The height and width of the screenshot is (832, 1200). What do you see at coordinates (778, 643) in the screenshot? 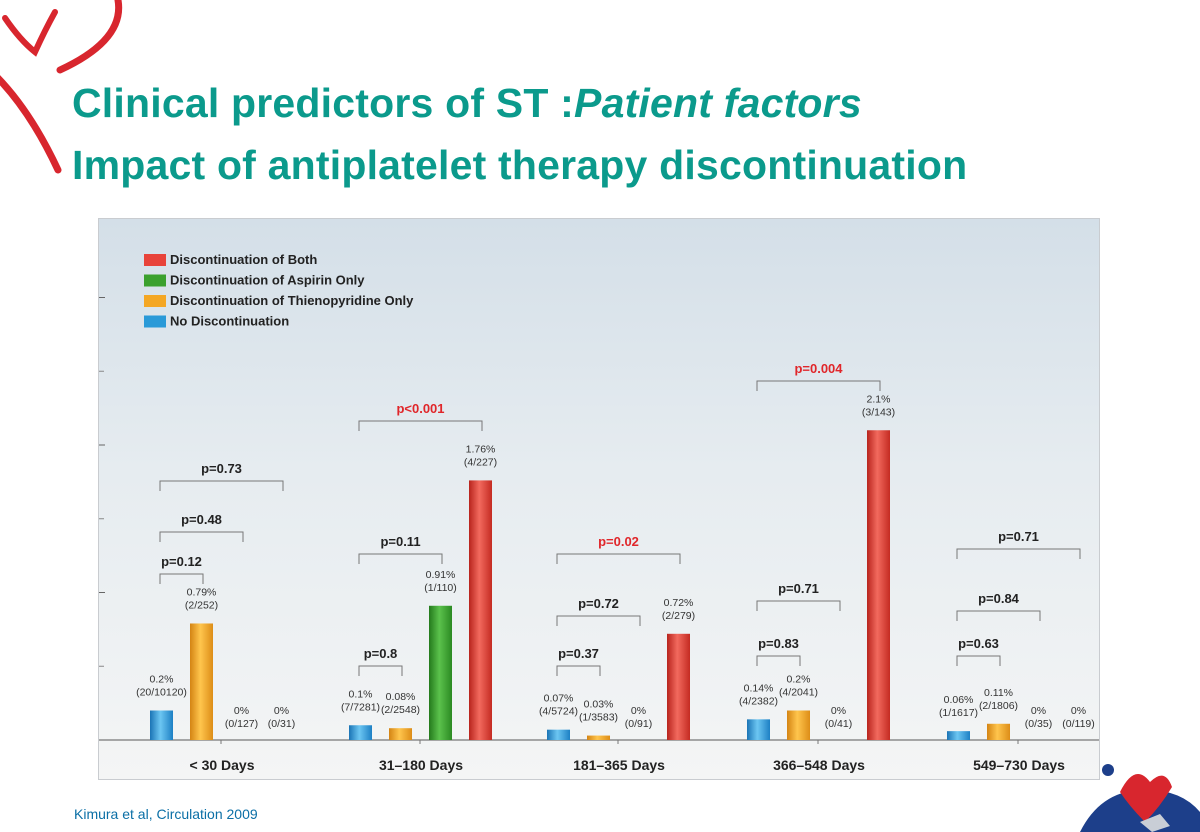
I see `p-value-label: p=0.83` at bounding box center [778, 643].